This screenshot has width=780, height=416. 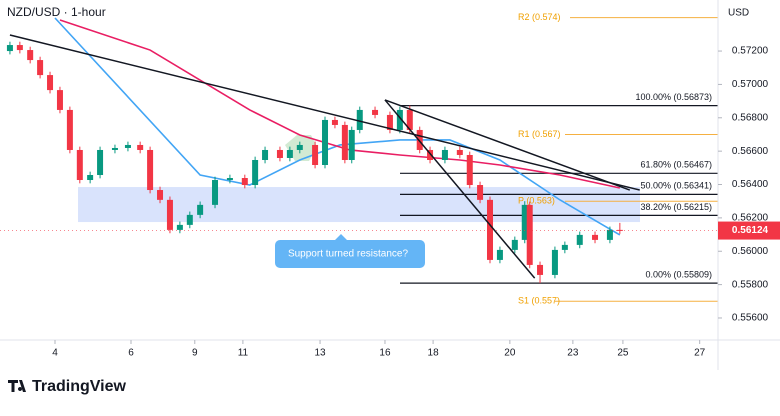 What do you see at coordinates (750, 151) in the screenshot?
I see `y-tick-label: 0.56600` at bounding box center [750, 151].